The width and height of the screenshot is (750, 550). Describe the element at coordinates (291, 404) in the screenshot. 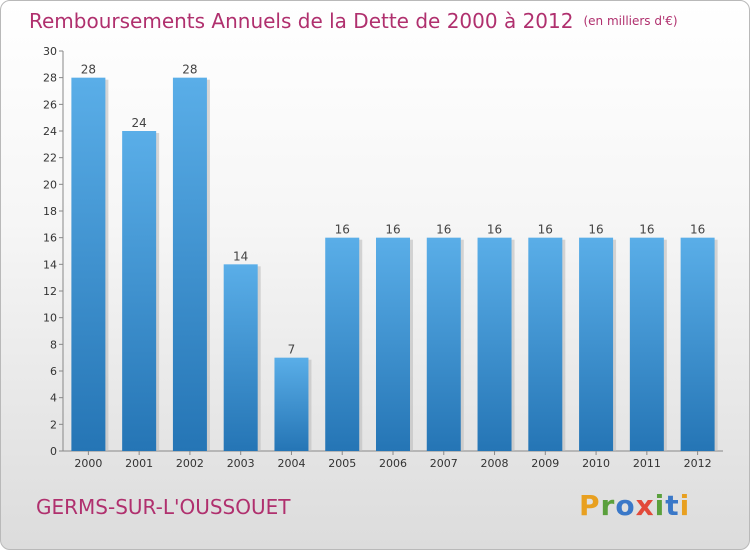

I see `bar-2004` at that location.